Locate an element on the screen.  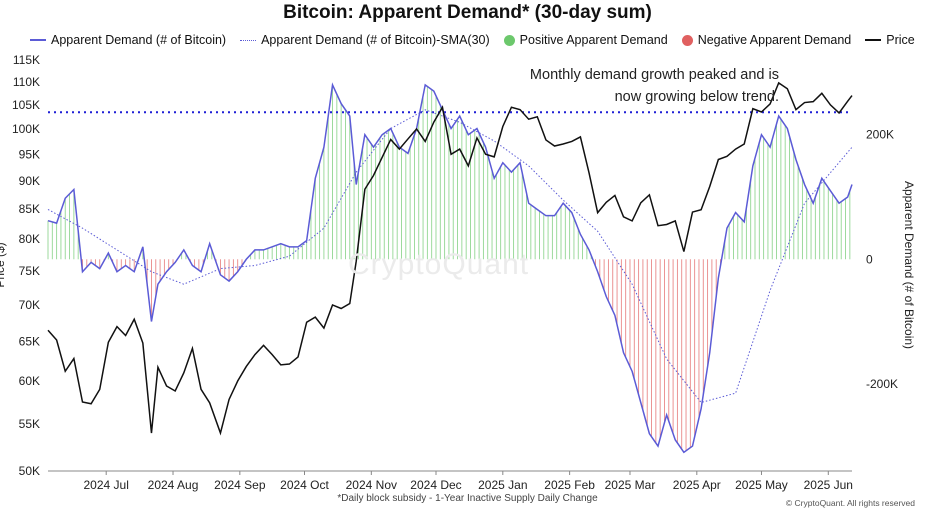
y-left-tick-label: 80K is located at coordinates (29, 239).